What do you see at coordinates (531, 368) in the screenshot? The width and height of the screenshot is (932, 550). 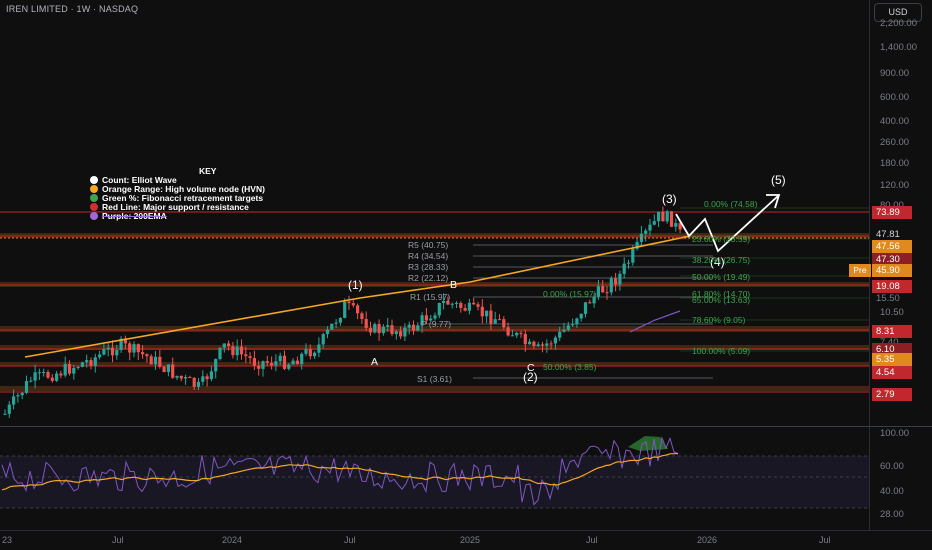 I see `wave-label-c: C` at bounding box center [531, 368].